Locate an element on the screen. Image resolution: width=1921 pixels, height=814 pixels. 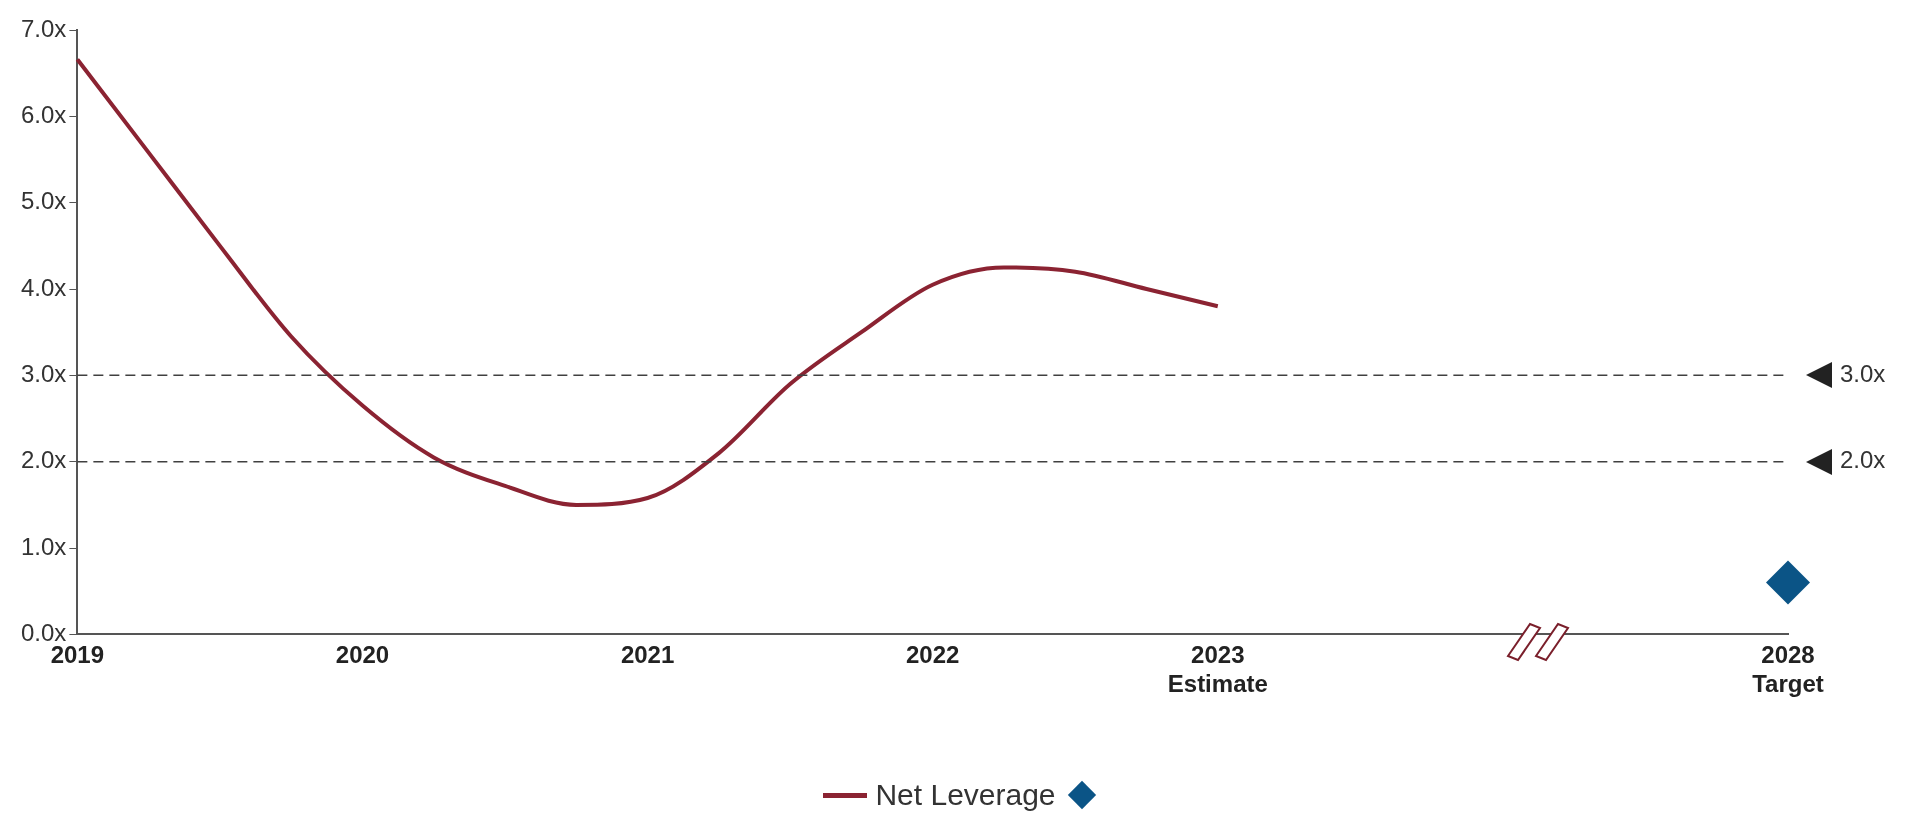
y-tick-label: 7.0x is located at coordinates (43, 28).